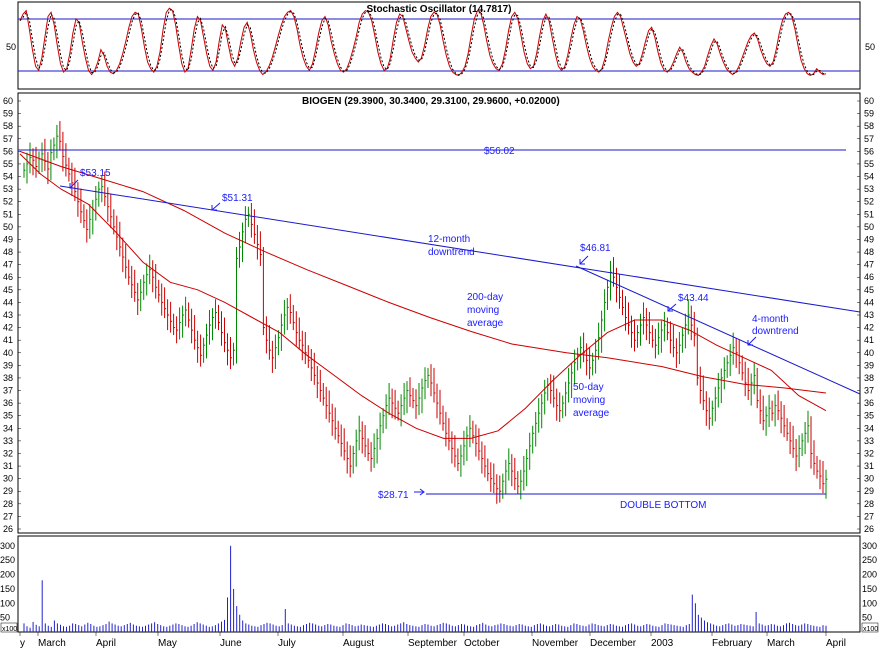  What do you see at coordinates (8, 466) in the screenshot?
I see `price-tick-label: 31` at bounding box center [8, 466].